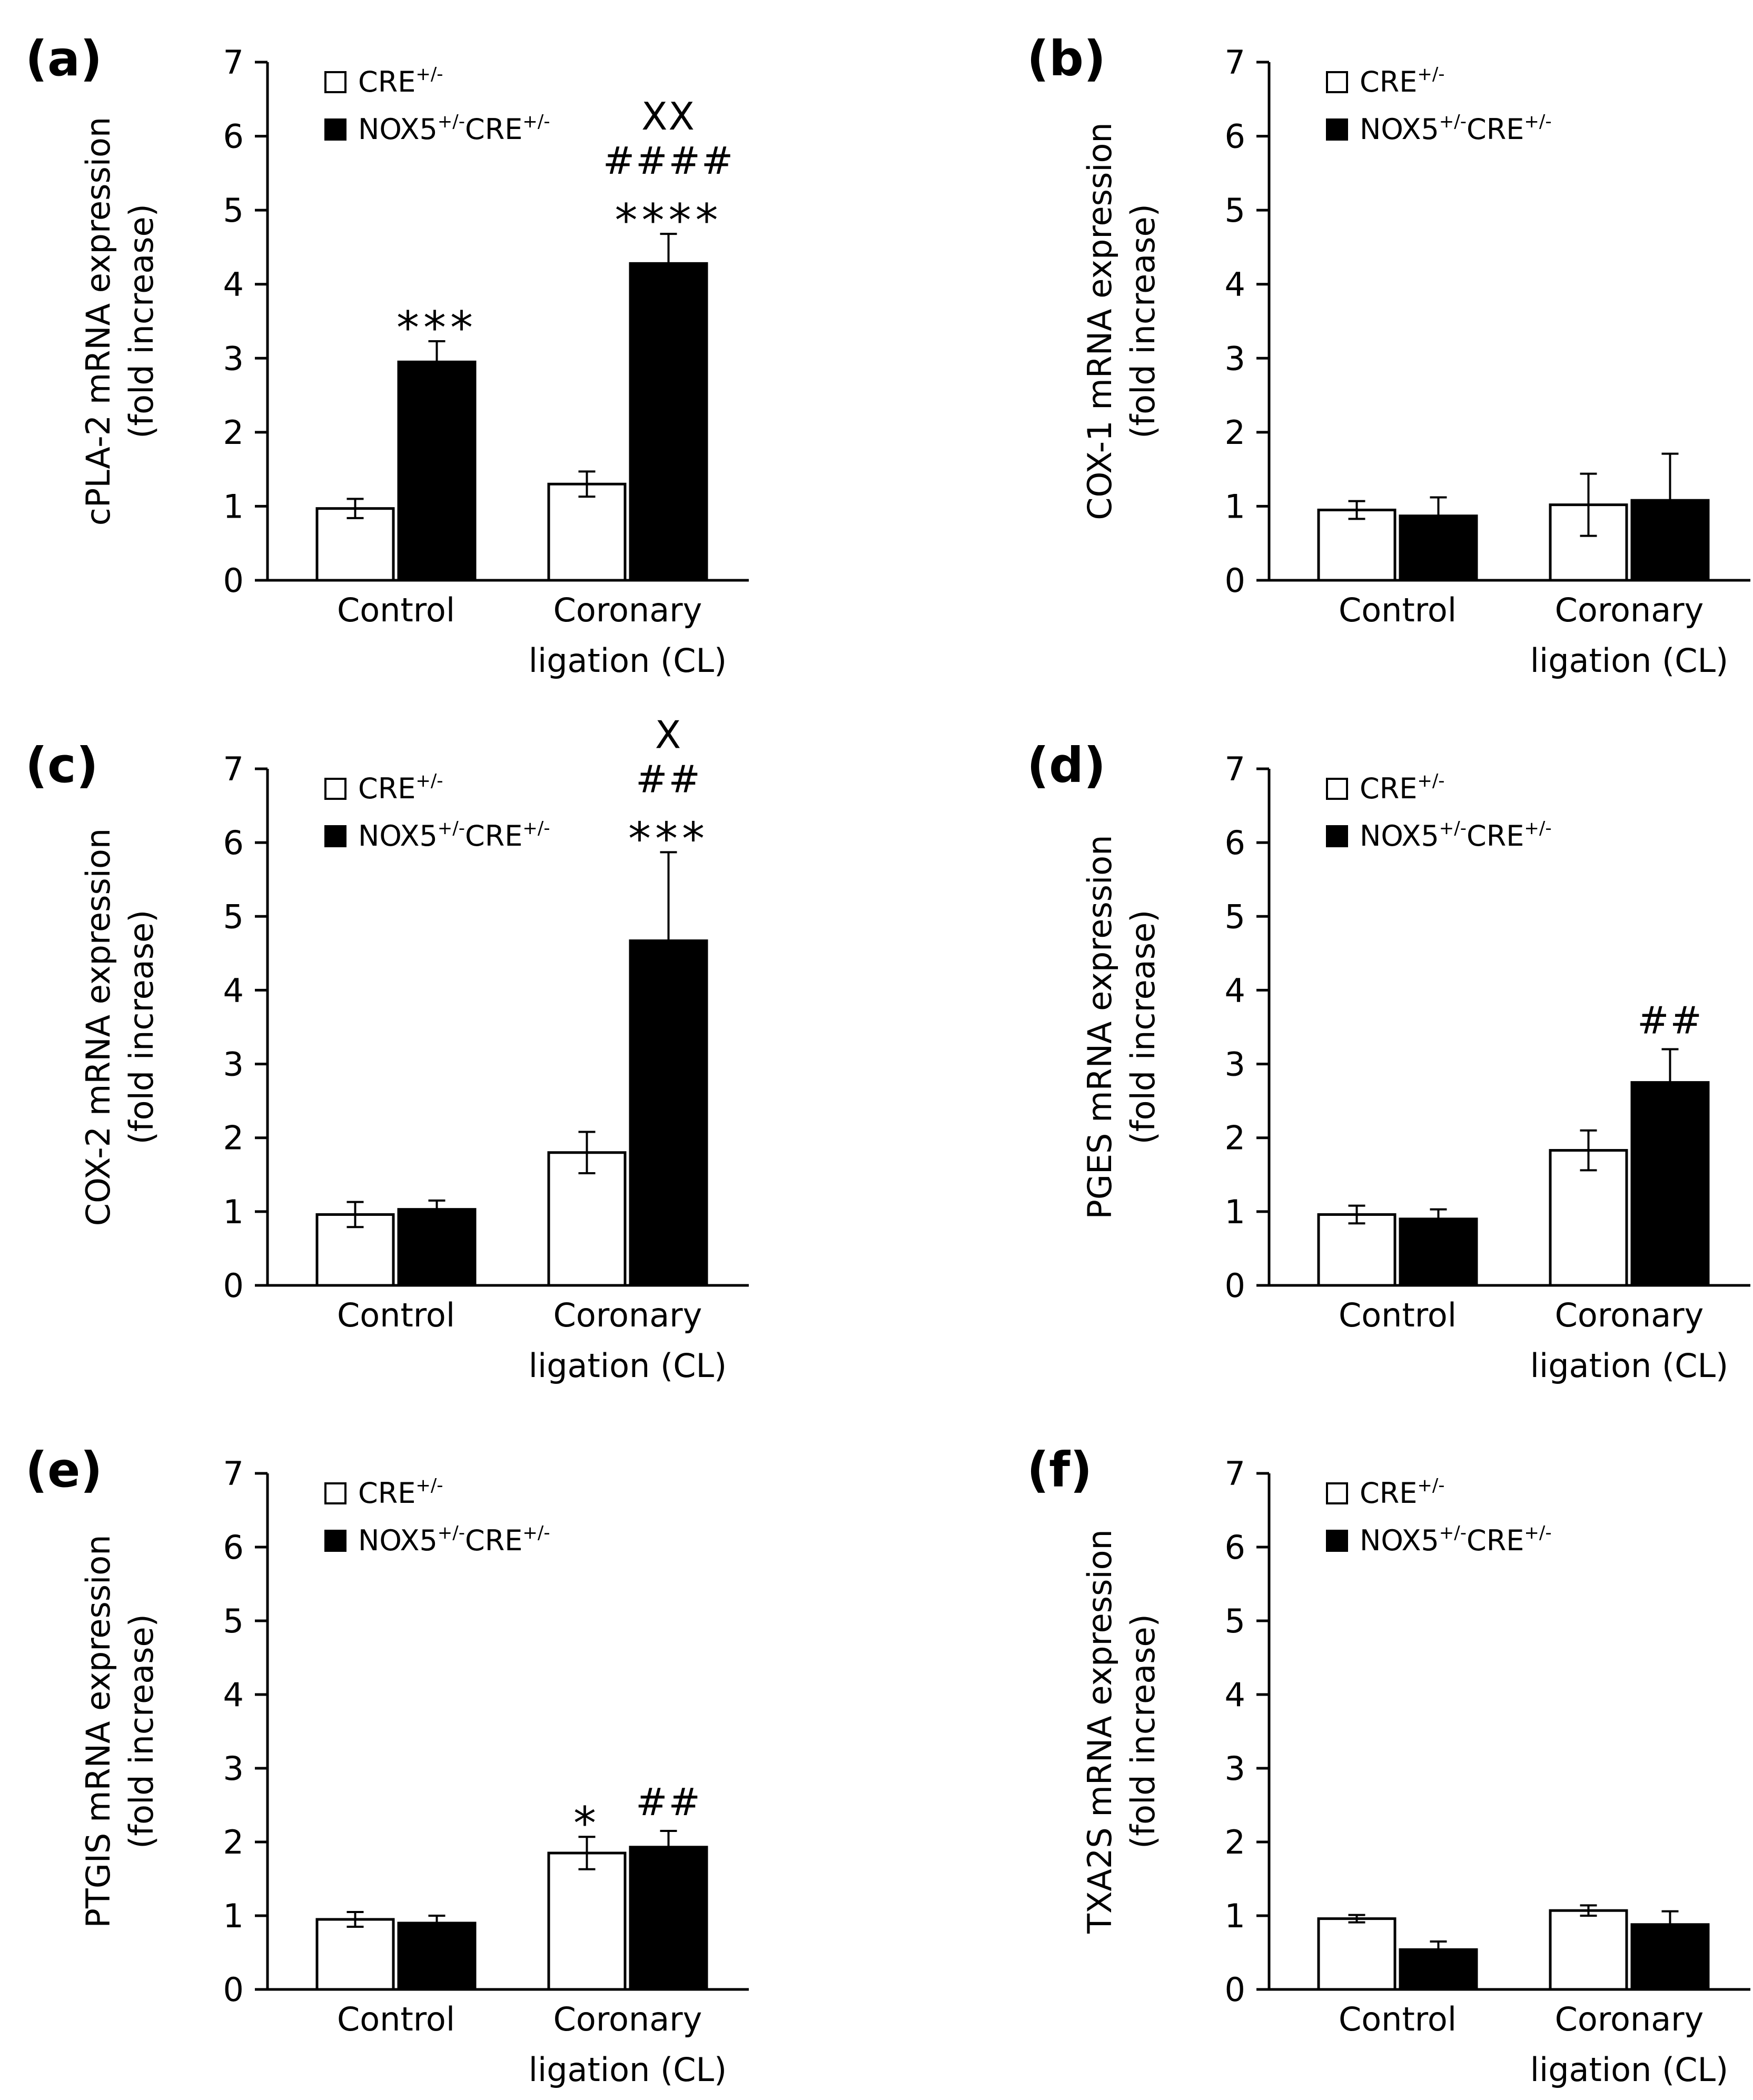  What do you see at coordinates (1066, 59) in the screenshot?
I see `panel-label: (b)` at bounding box center [1066, 59].